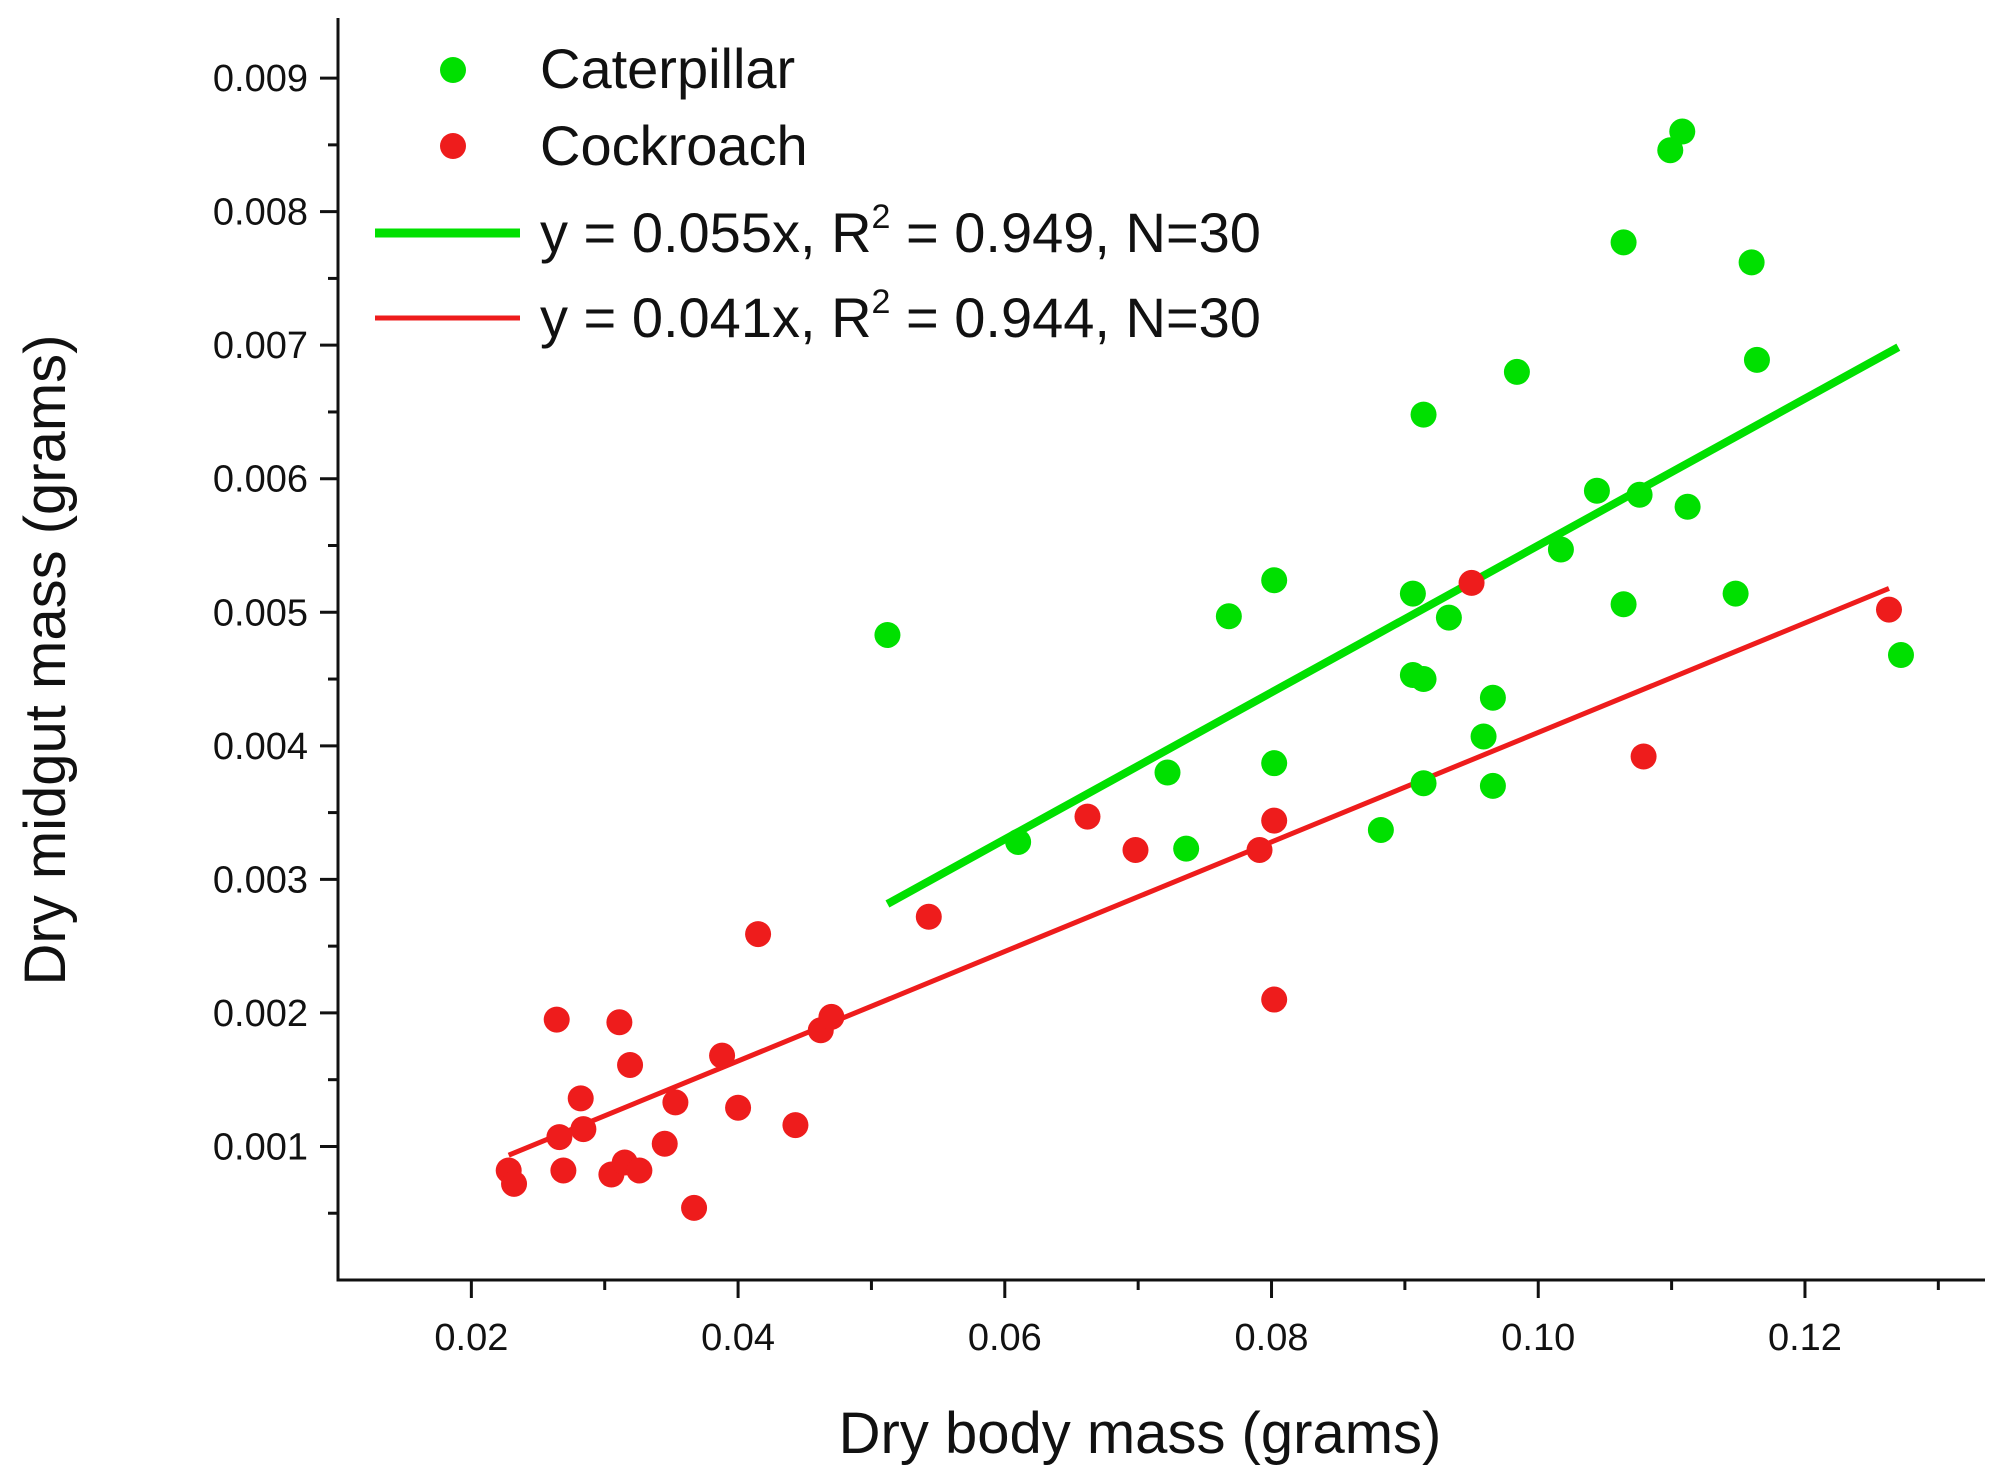  I want to click on y-tick-label: 0.006, so click(260, 480).